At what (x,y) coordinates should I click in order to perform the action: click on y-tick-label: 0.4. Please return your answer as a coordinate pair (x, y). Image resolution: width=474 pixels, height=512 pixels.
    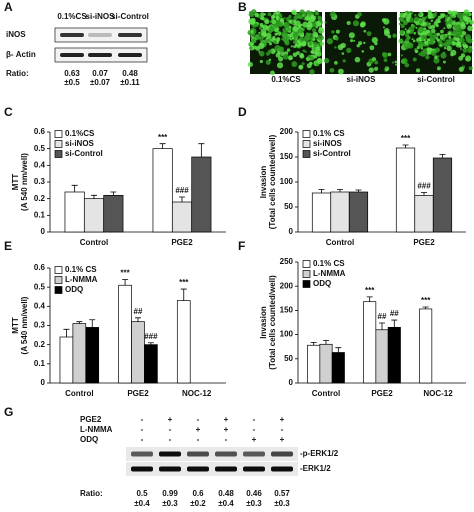
    Looking at the image, I should click on (40, 305).